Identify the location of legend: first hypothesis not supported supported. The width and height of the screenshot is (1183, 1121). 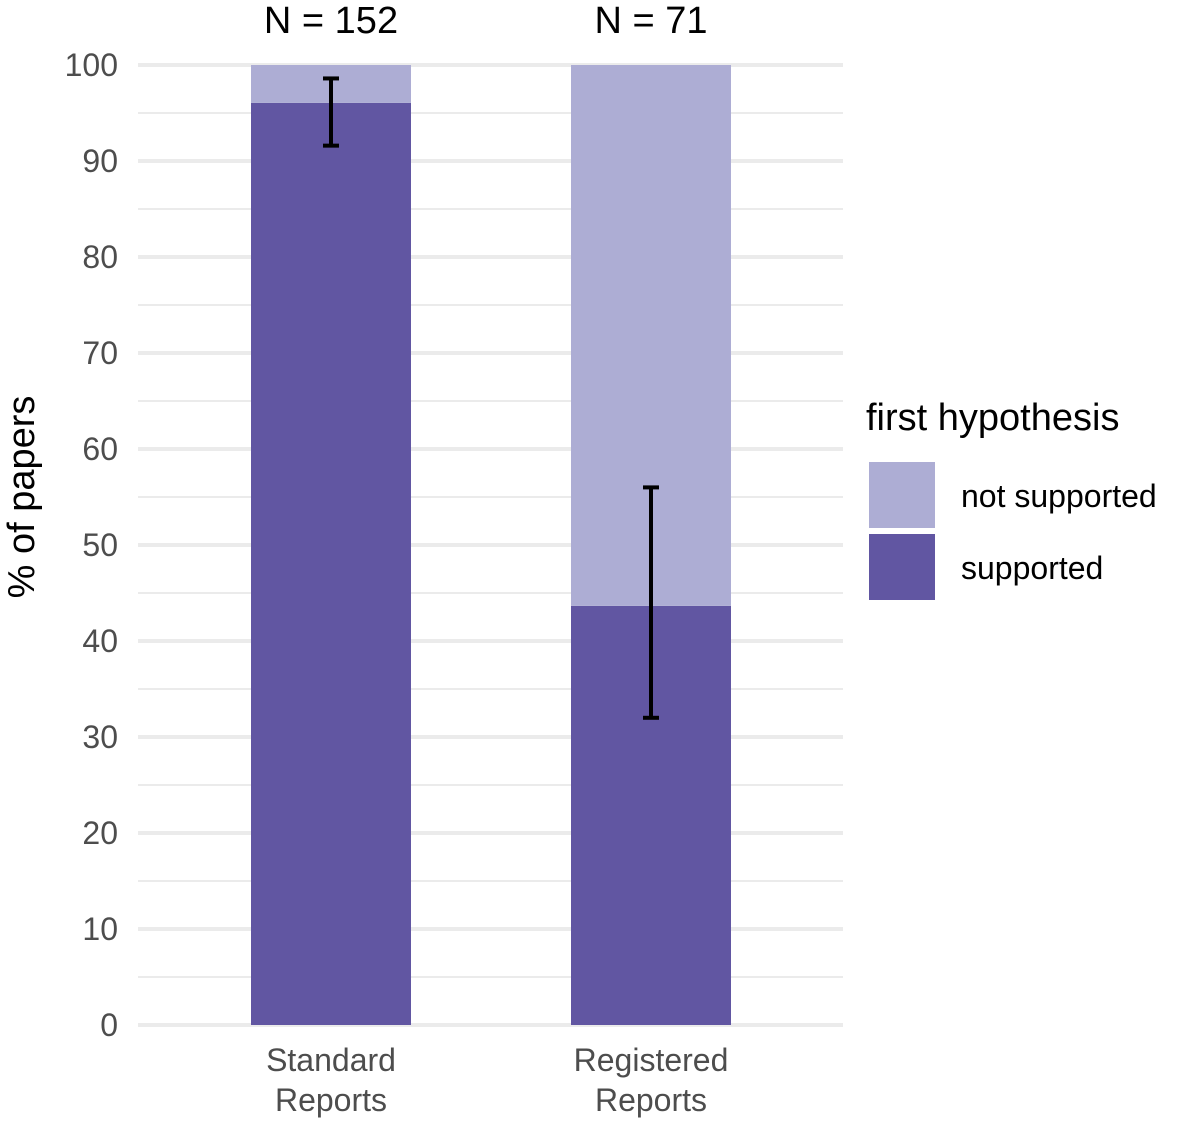
(1011, 498).